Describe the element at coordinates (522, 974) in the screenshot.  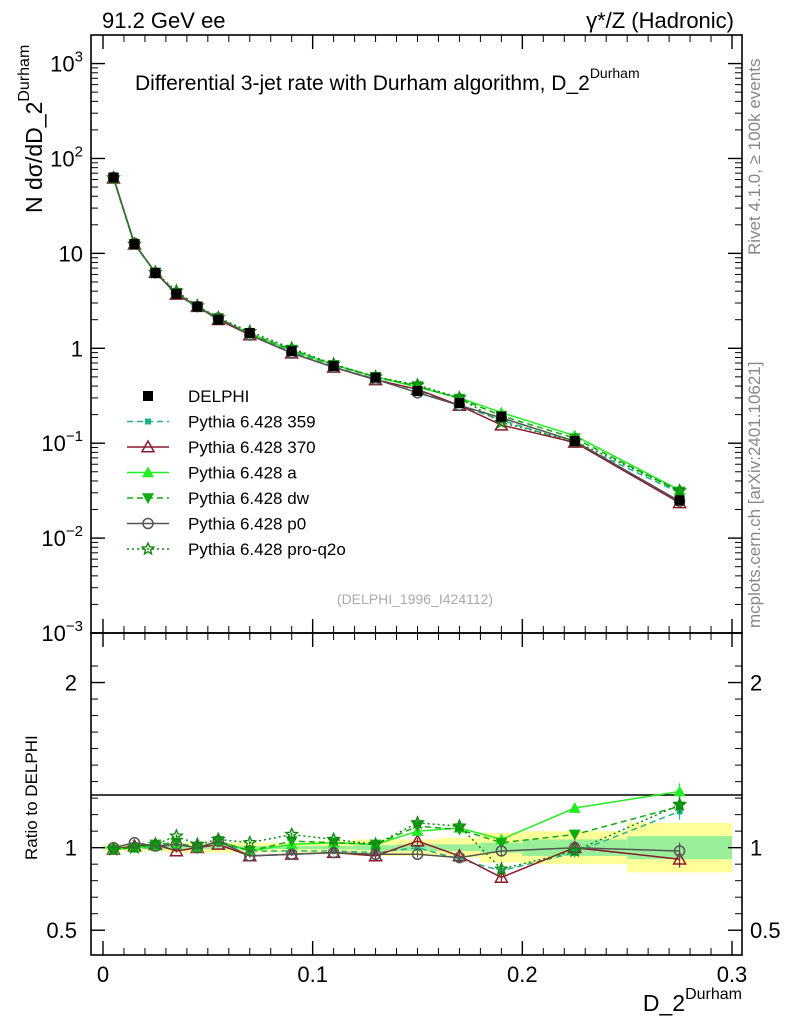
I see `x-tick-label: 0.2` at that location.